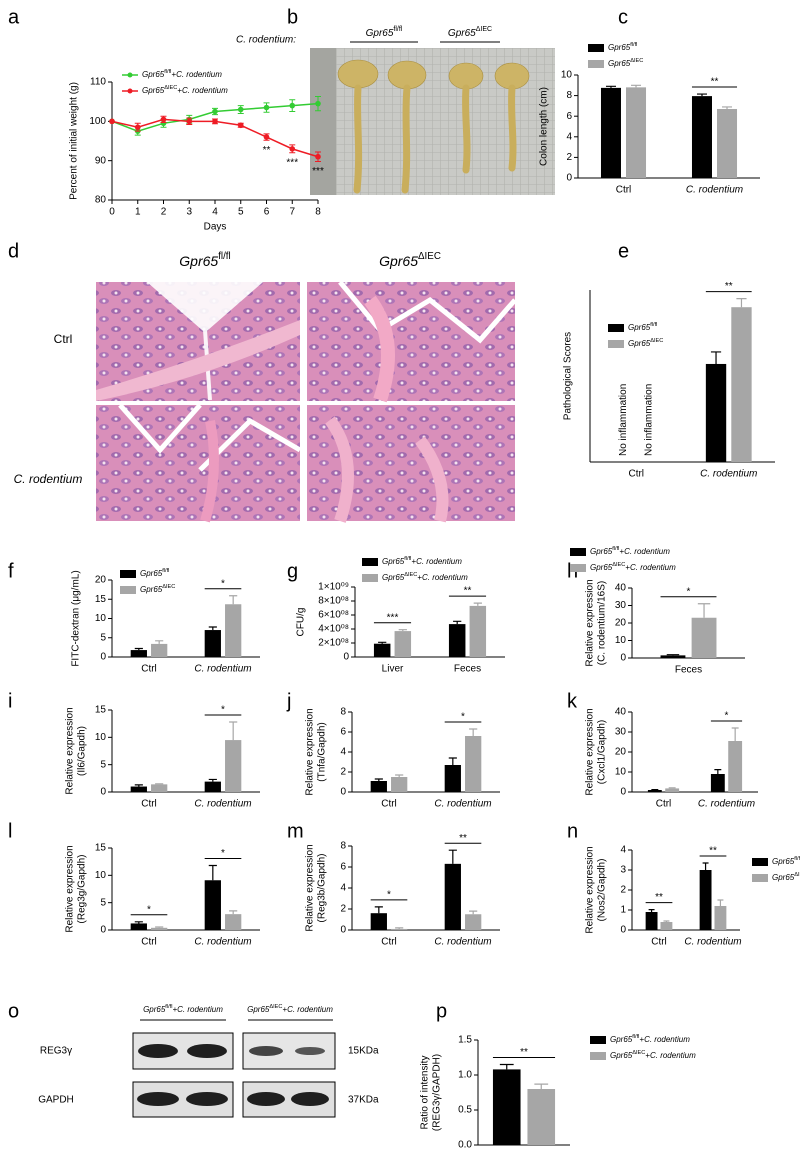 This screenshot has height=1166, width=800. I want to click on y-tick-label: 3, so click(623, 870).